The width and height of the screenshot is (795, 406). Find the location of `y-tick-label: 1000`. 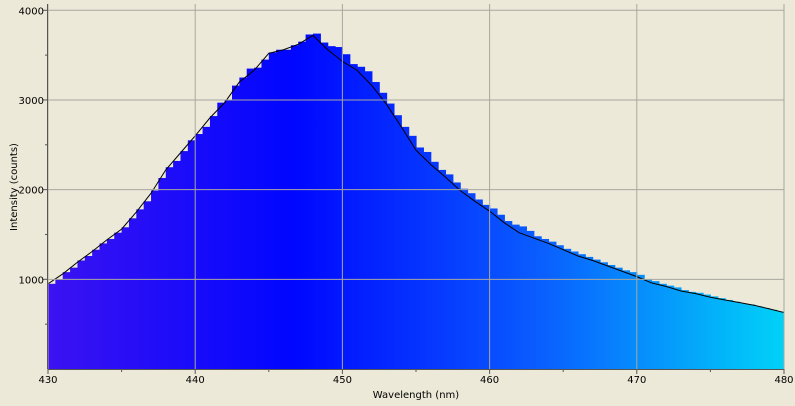

y-tick-label: 1000 is located at coordinates (31, 280).